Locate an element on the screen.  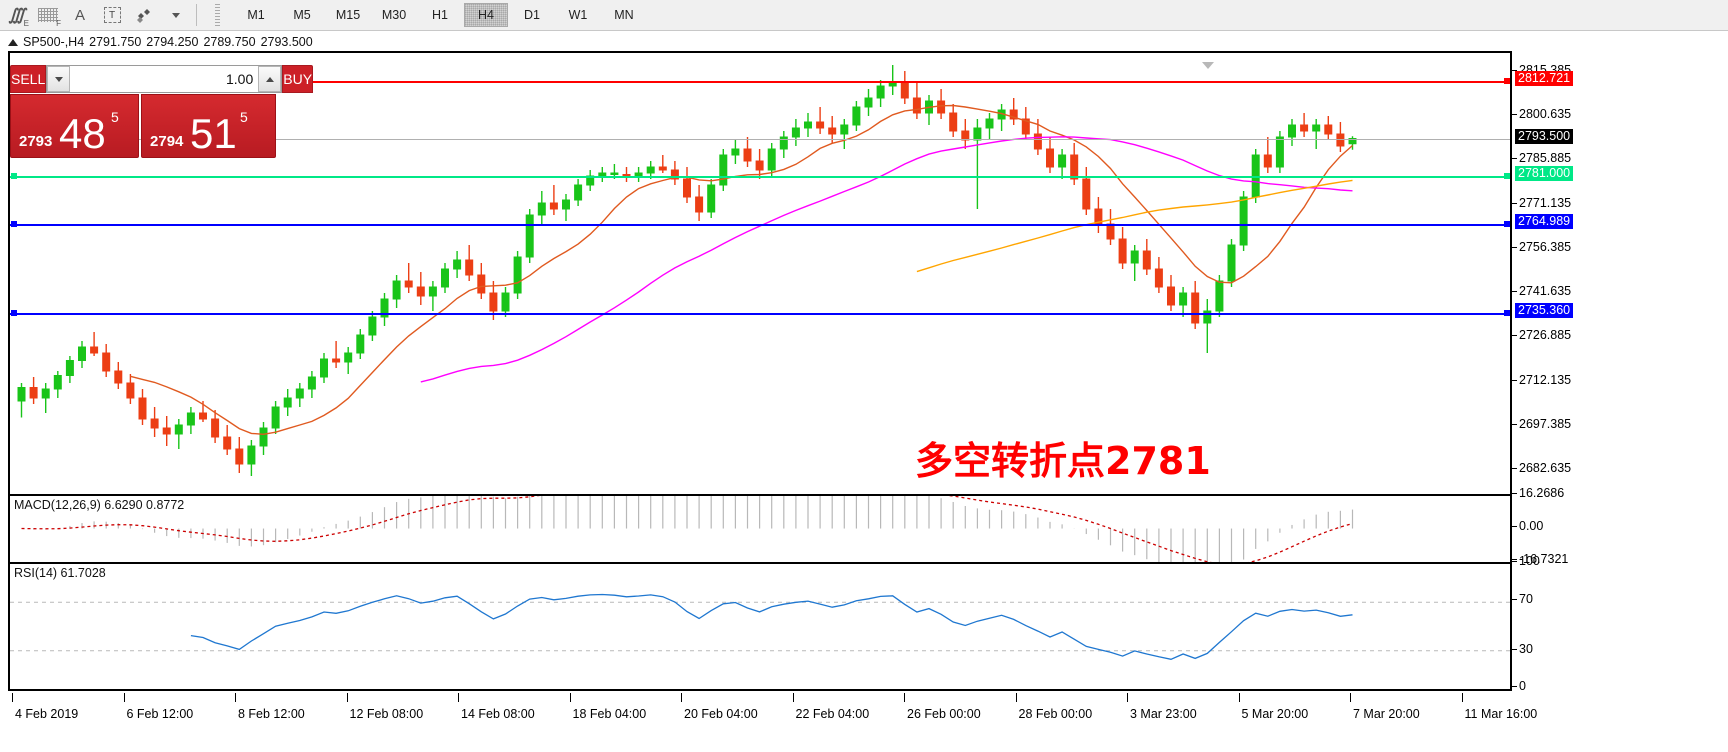
hline-2781.000 is located at coordinates (760, 177).